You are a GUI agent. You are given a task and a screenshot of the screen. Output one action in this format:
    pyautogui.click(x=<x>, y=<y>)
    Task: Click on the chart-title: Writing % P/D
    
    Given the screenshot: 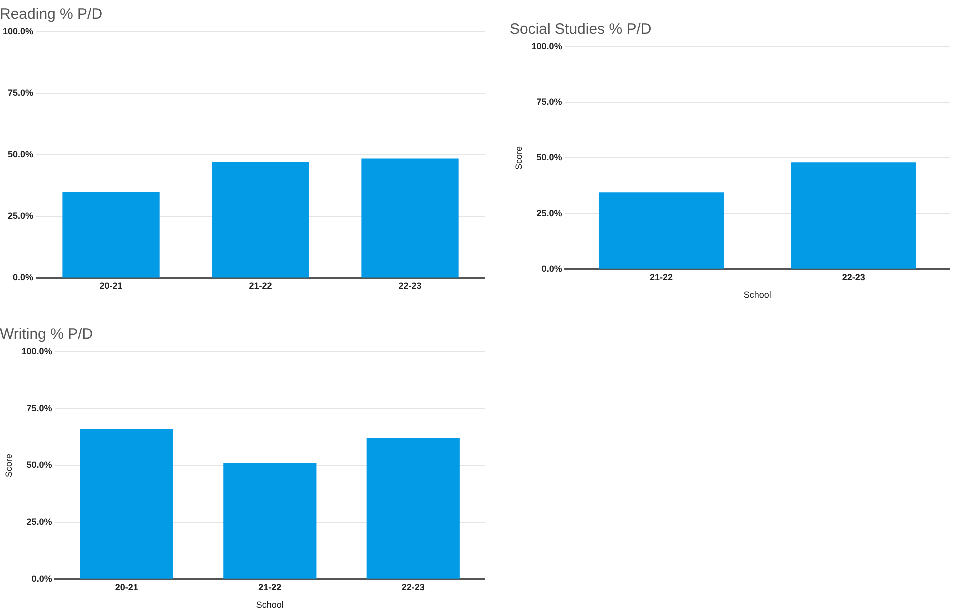 What is the action you would take?
    pyautogui.click(x=47, y=335)
    